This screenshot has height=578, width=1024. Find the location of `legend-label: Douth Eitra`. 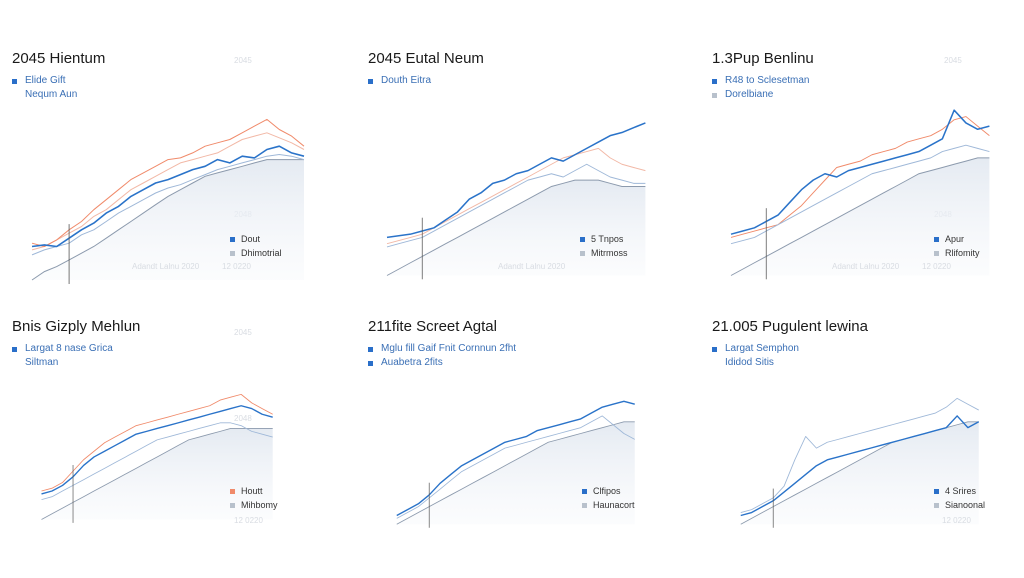

legend-label: Douth Eitra is located at coordinates (406, 80).